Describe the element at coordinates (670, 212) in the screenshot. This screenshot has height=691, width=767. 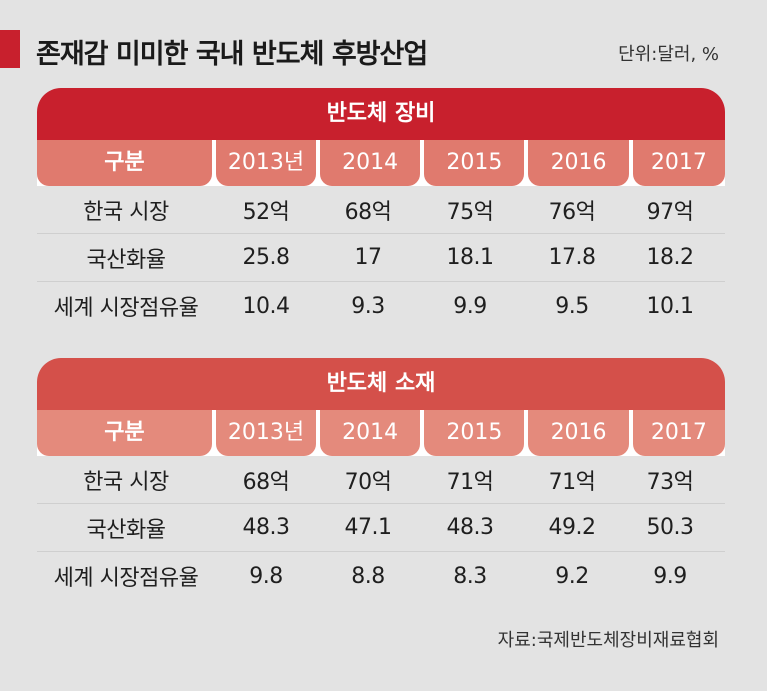
I see `table-cell: 97억` at that location.